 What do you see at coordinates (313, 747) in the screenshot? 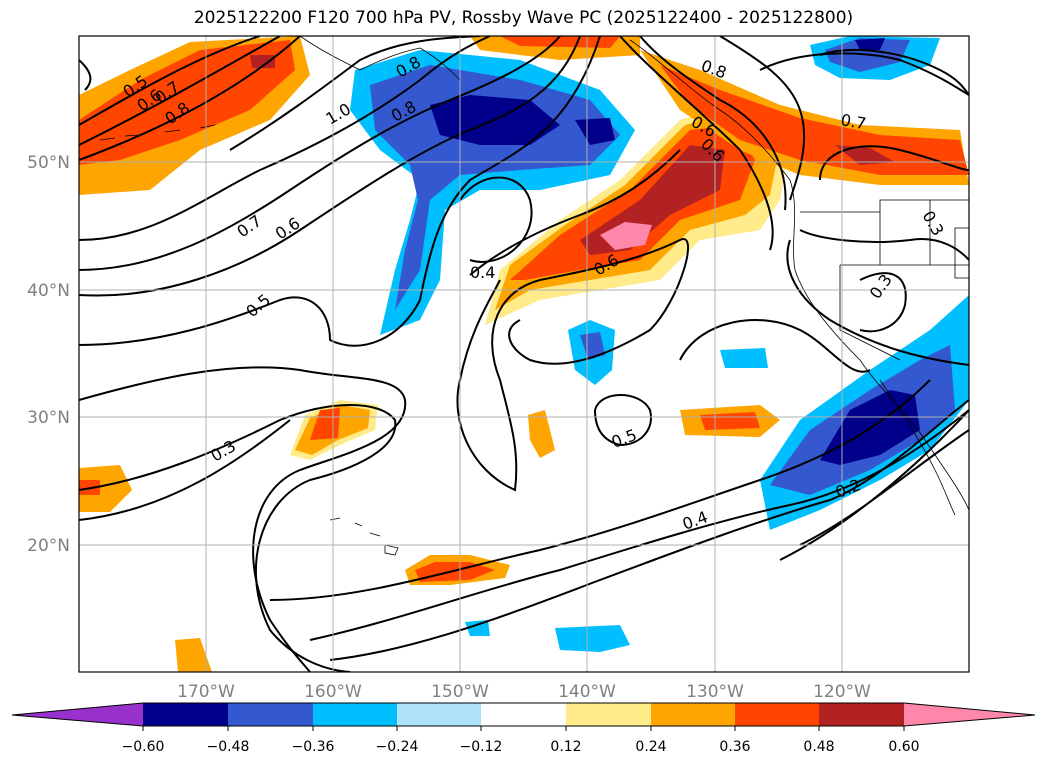
I see `colorbar-tick-label: −0.36` at bounding box center [313, 747].